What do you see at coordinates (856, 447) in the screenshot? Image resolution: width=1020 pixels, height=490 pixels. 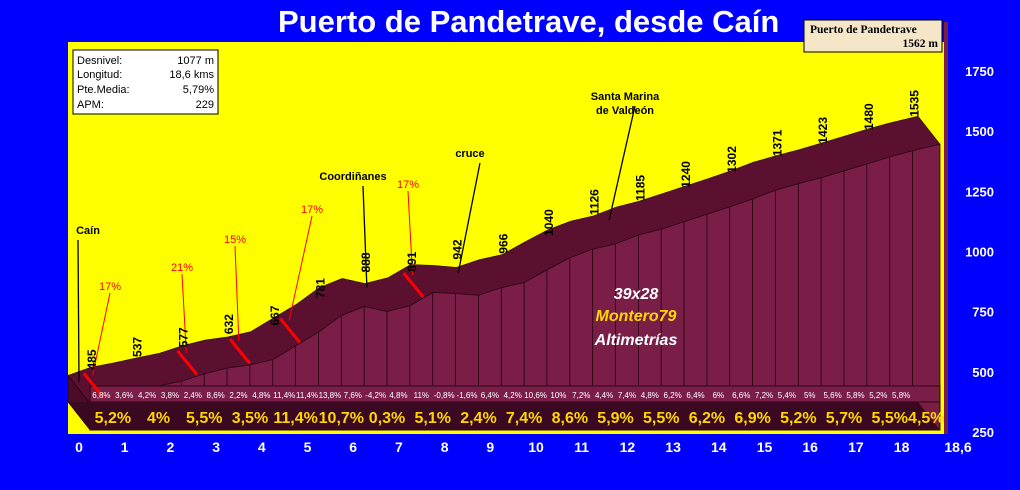 I see `x-tick-label: 17` at bounding box center [856, 447].